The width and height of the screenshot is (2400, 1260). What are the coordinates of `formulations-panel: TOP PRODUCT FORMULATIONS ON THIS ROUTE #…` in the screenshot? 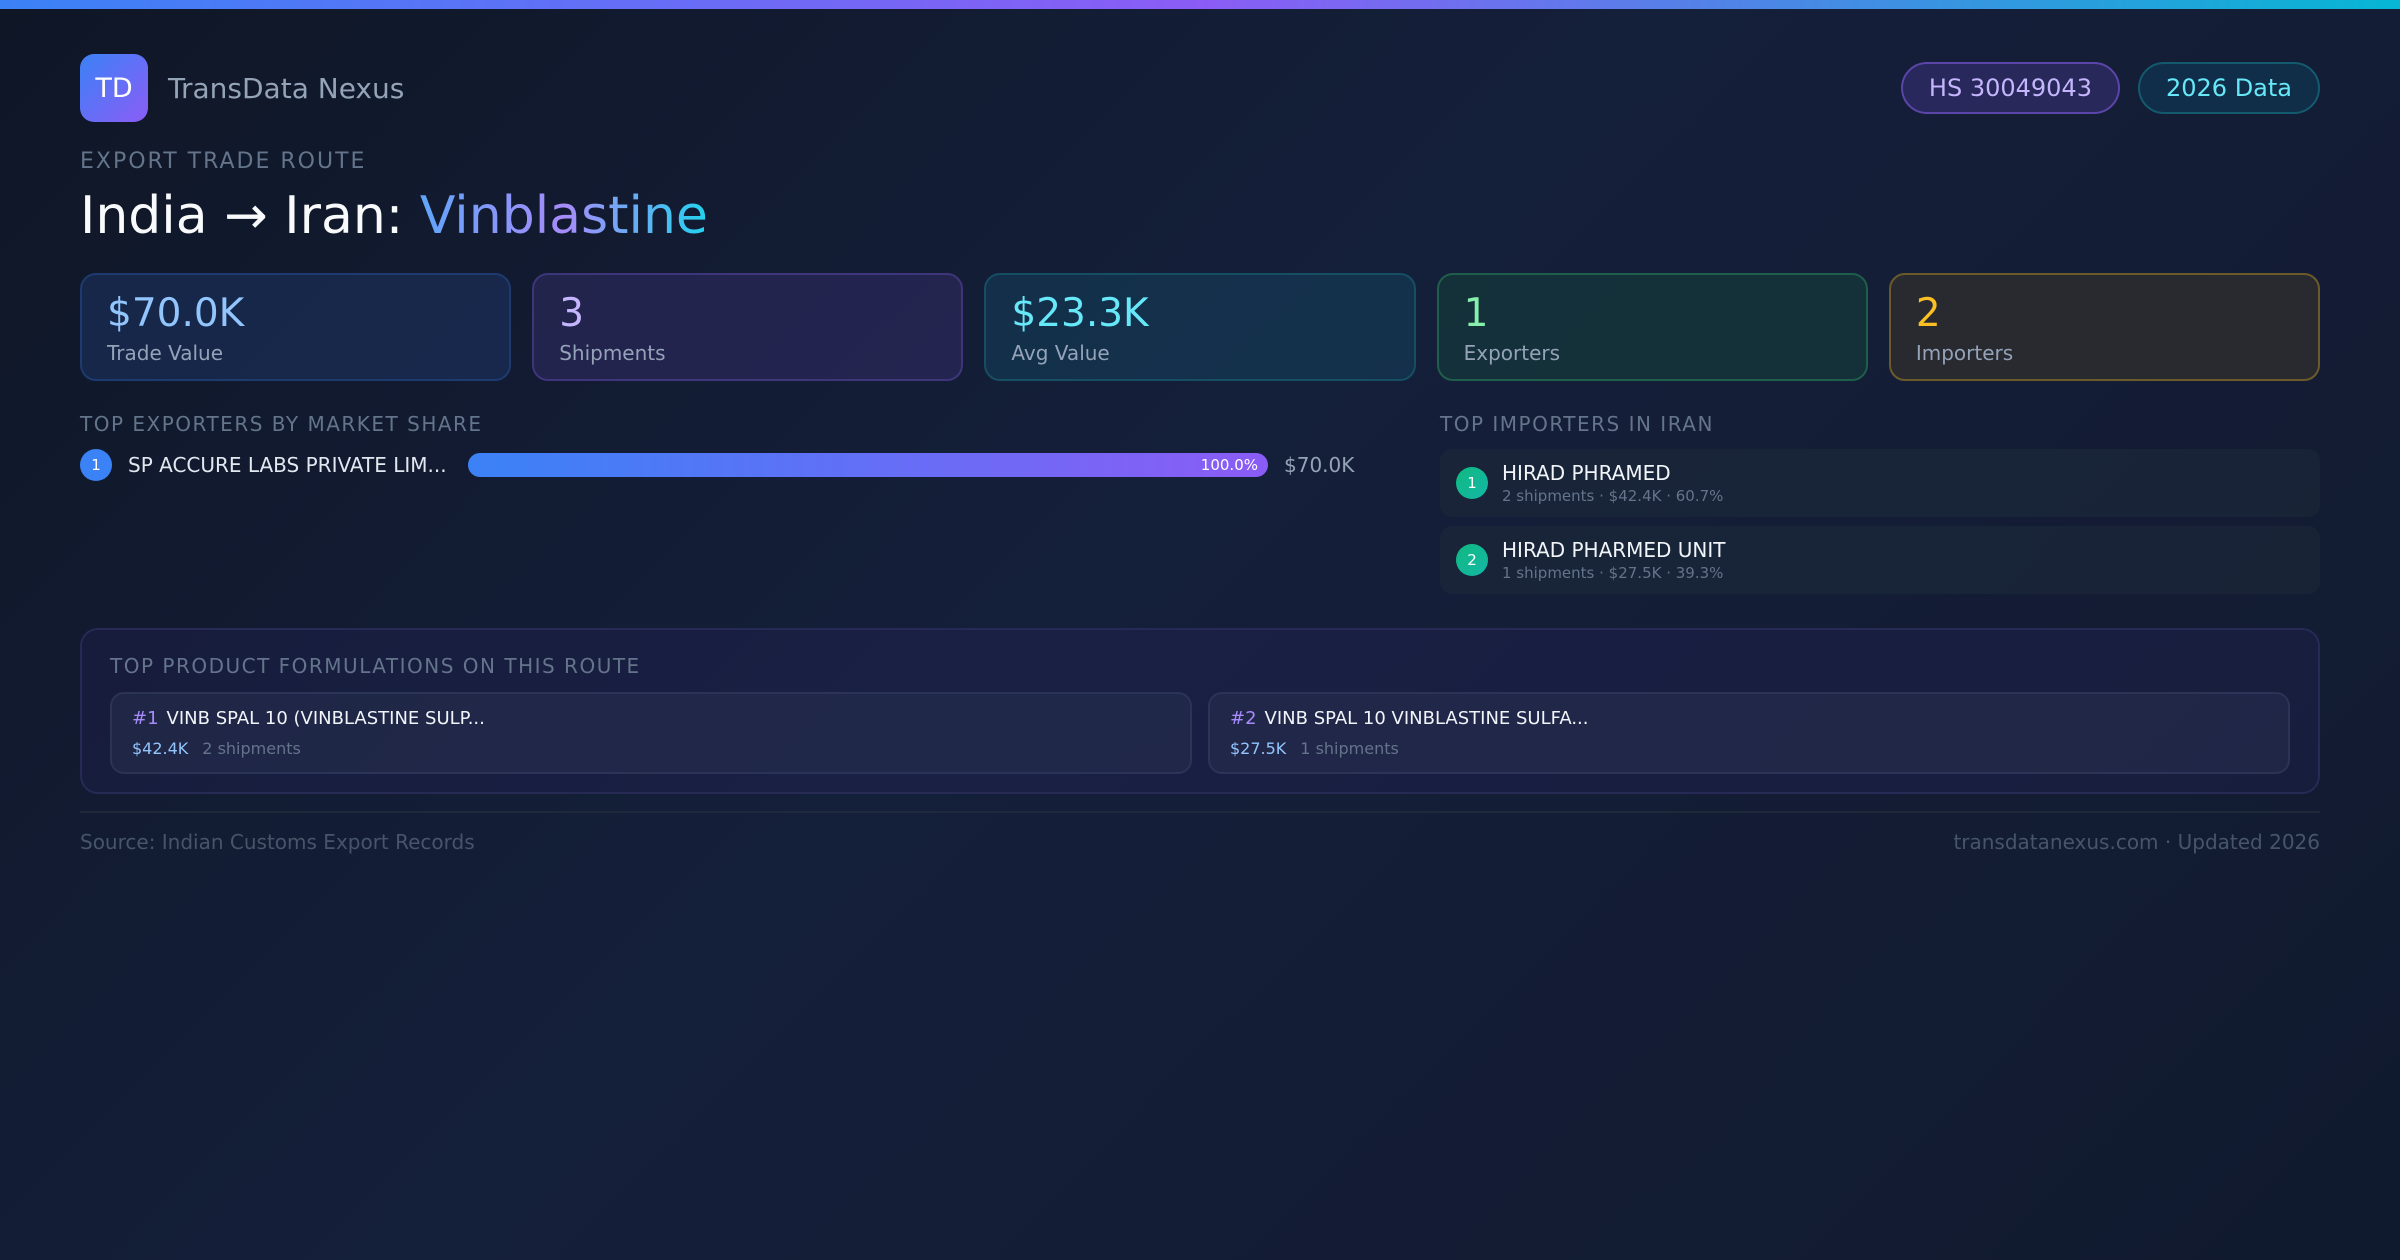 It's located at (1200, 711).